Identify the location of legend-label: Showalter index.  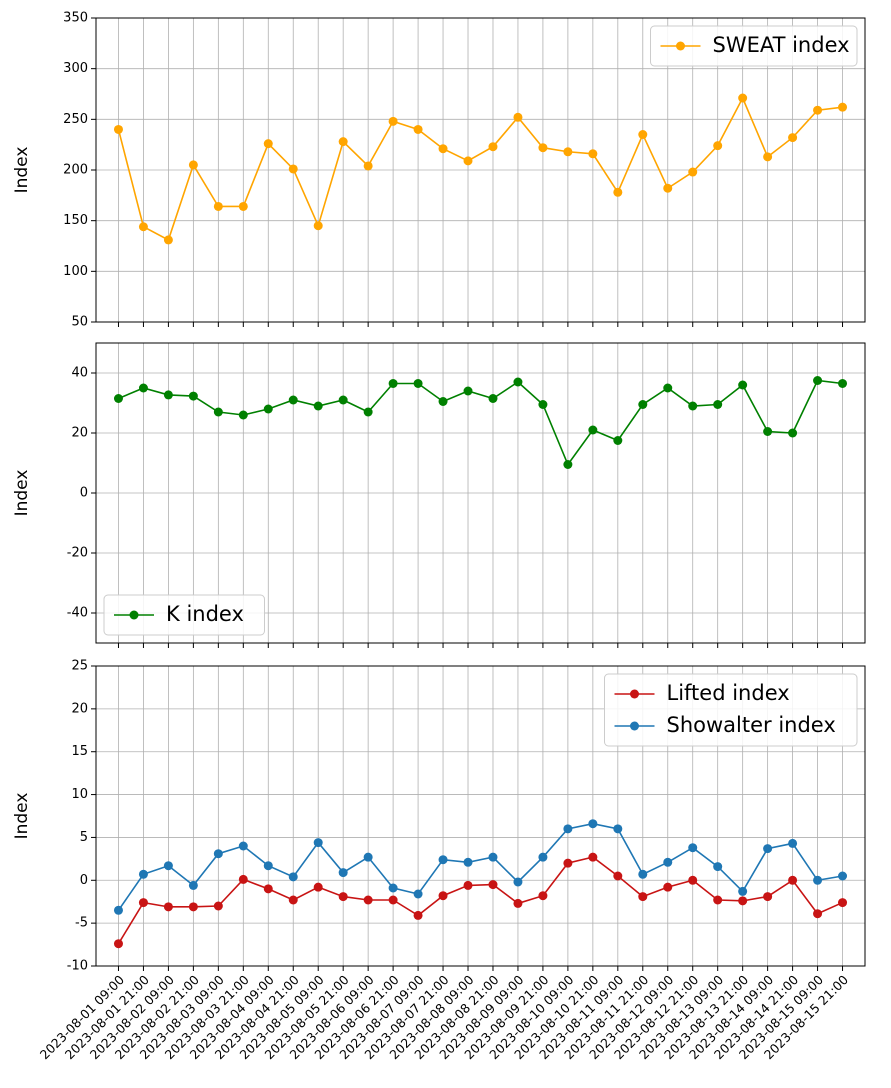
(751, 725).